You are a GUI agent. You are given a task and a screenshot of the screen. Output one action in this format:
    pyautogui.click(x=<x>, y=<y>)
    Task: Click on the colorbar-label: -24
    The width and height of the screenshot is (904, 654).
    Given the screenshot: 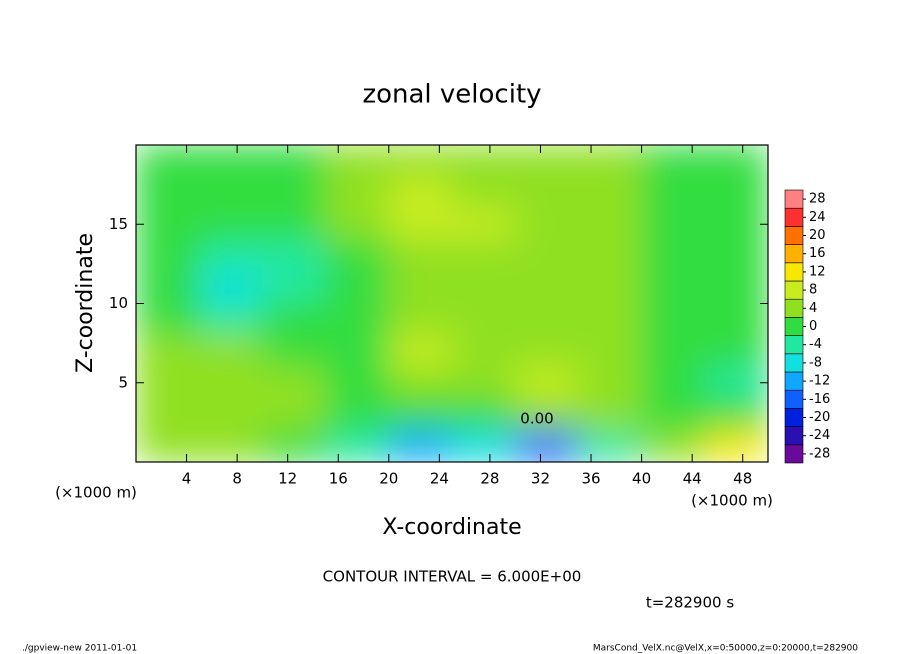 What is the action you would take?
    pyautogui.click(x=819, y=435)
    